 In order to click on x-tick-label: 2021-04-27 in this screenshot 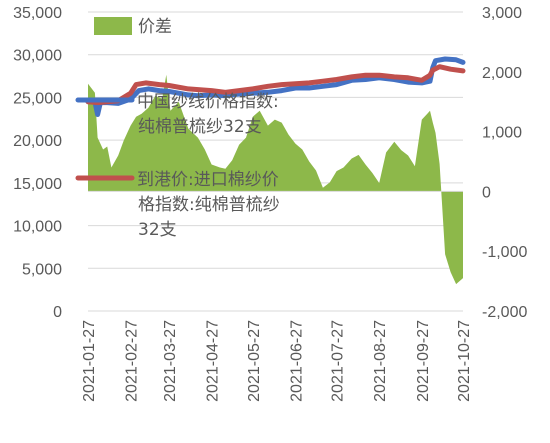, I will do `click(213, 361)`.